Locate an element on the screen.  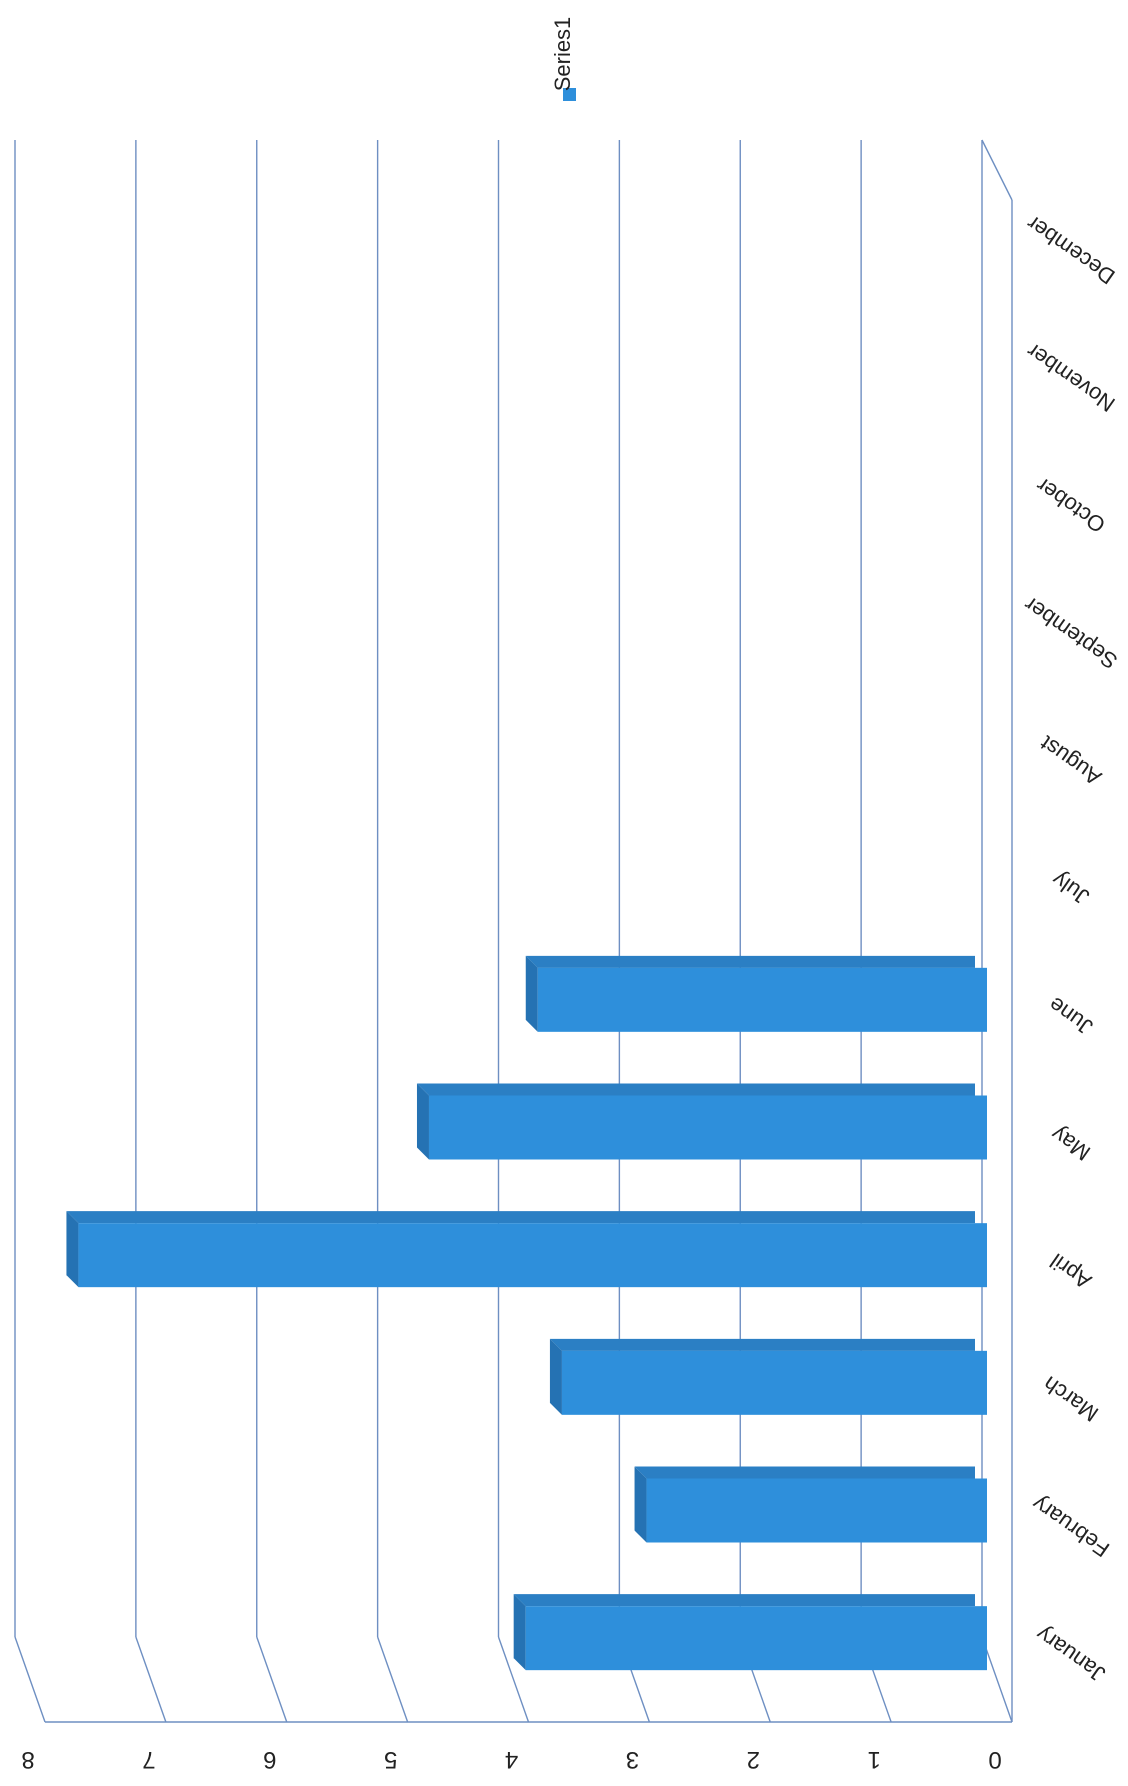
bar-june is located at coordinates (756, 993).